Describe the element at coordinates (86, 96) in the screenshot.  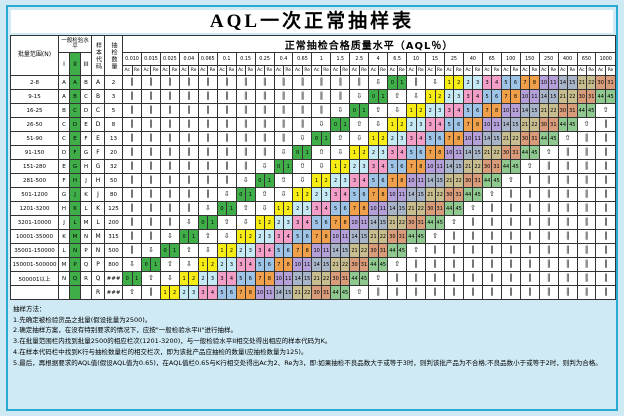
I see `level-cell: C` at that location.